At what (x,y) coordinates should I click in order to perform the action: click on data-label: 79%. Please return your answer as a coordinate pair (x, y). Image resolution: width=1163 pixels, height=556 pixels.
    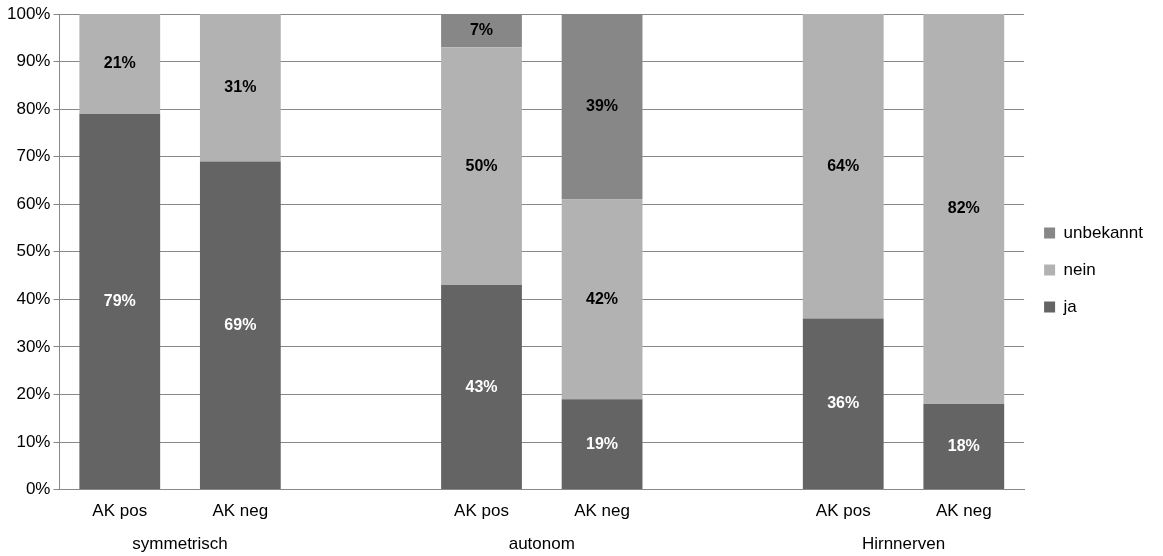
    Looking at the image, I should click on (119, 300).